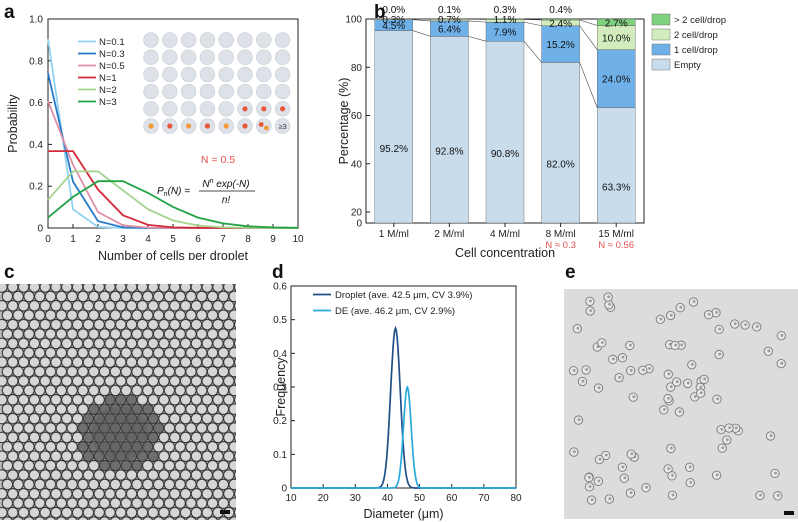  What do you see at coordinates (357, 213) in the screenshot?
I see `y-tick-label: 20` at bounding box center [357, 213].